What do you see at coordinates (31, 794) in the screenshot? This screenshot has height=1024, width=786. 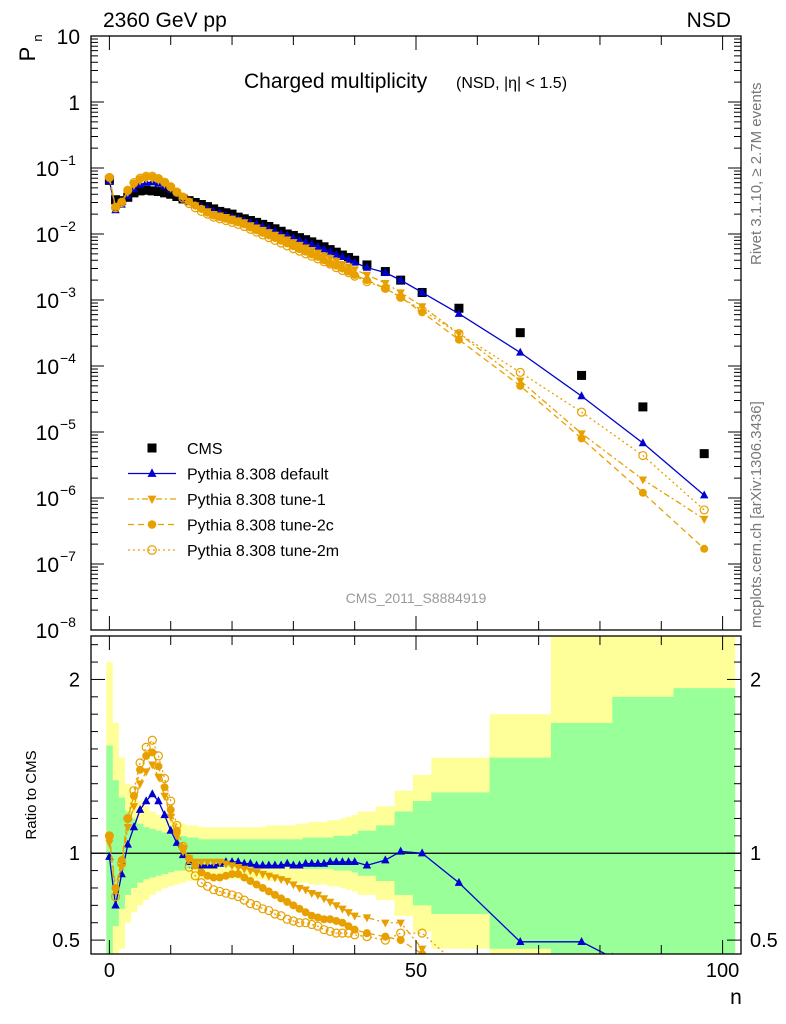 I see `y-axis-label-bottom: Ratio to CMS` at bounding box center [31, 794].